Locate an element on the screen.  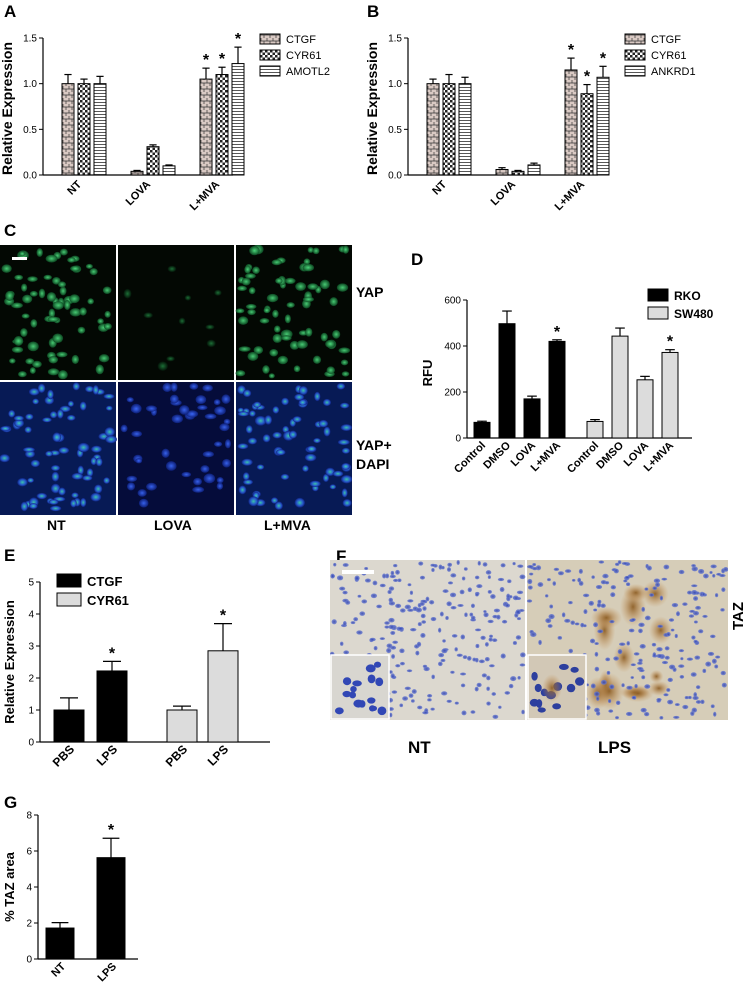
bar-E-CYR61-LPS is located at coordinates (223, 696).